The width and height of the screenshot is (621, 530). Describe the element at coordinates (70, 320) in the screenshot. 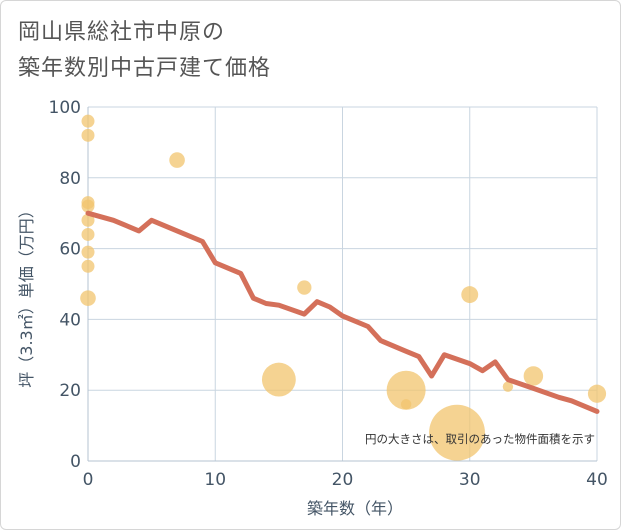

I see `y-tick-label: 40` at that location.